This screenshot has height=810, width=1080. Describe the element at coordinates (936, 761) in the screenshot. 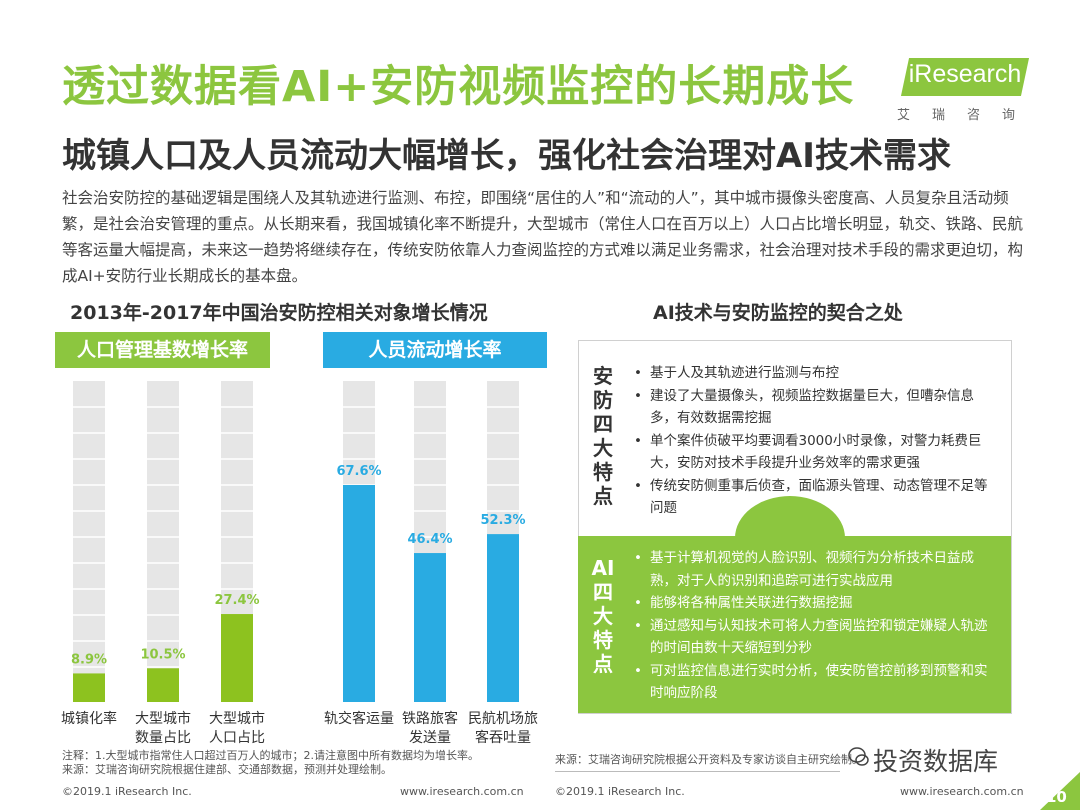

I see `watermark-text: 投资数据库` at that location.